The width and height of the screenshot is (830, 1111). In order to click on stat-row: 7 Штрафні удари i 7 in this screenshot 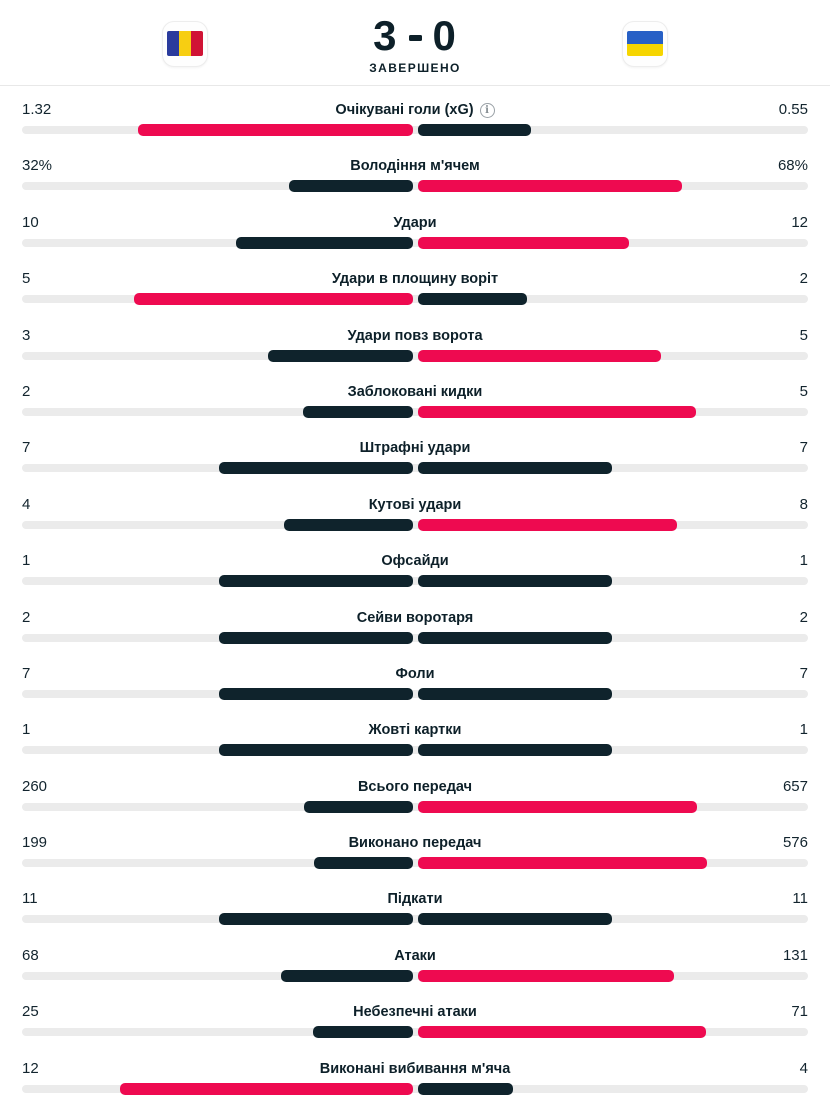, I will do `click(415, 462)`.